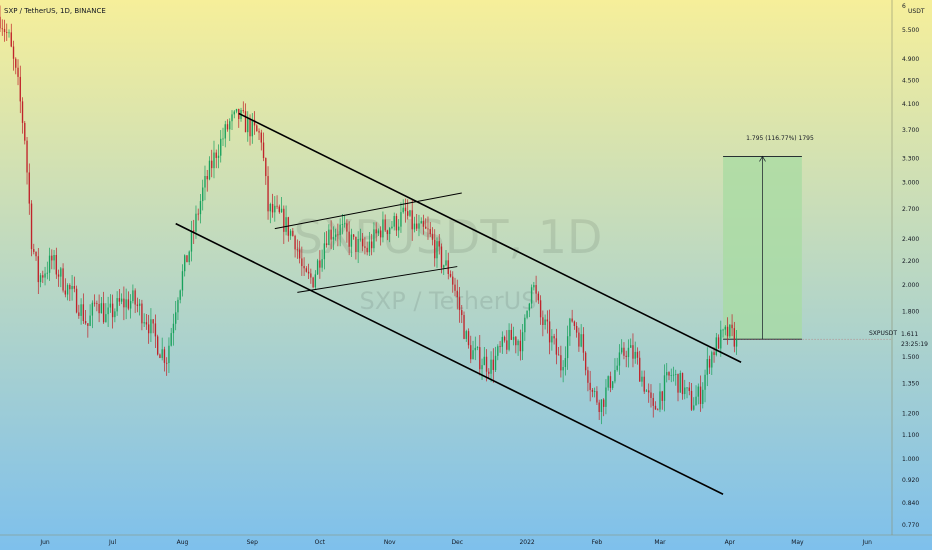  What do you see at coordinates (910, 503) in the screenshot?
I see `price-tick-label: 0.840` at bounding box center [910, 503].